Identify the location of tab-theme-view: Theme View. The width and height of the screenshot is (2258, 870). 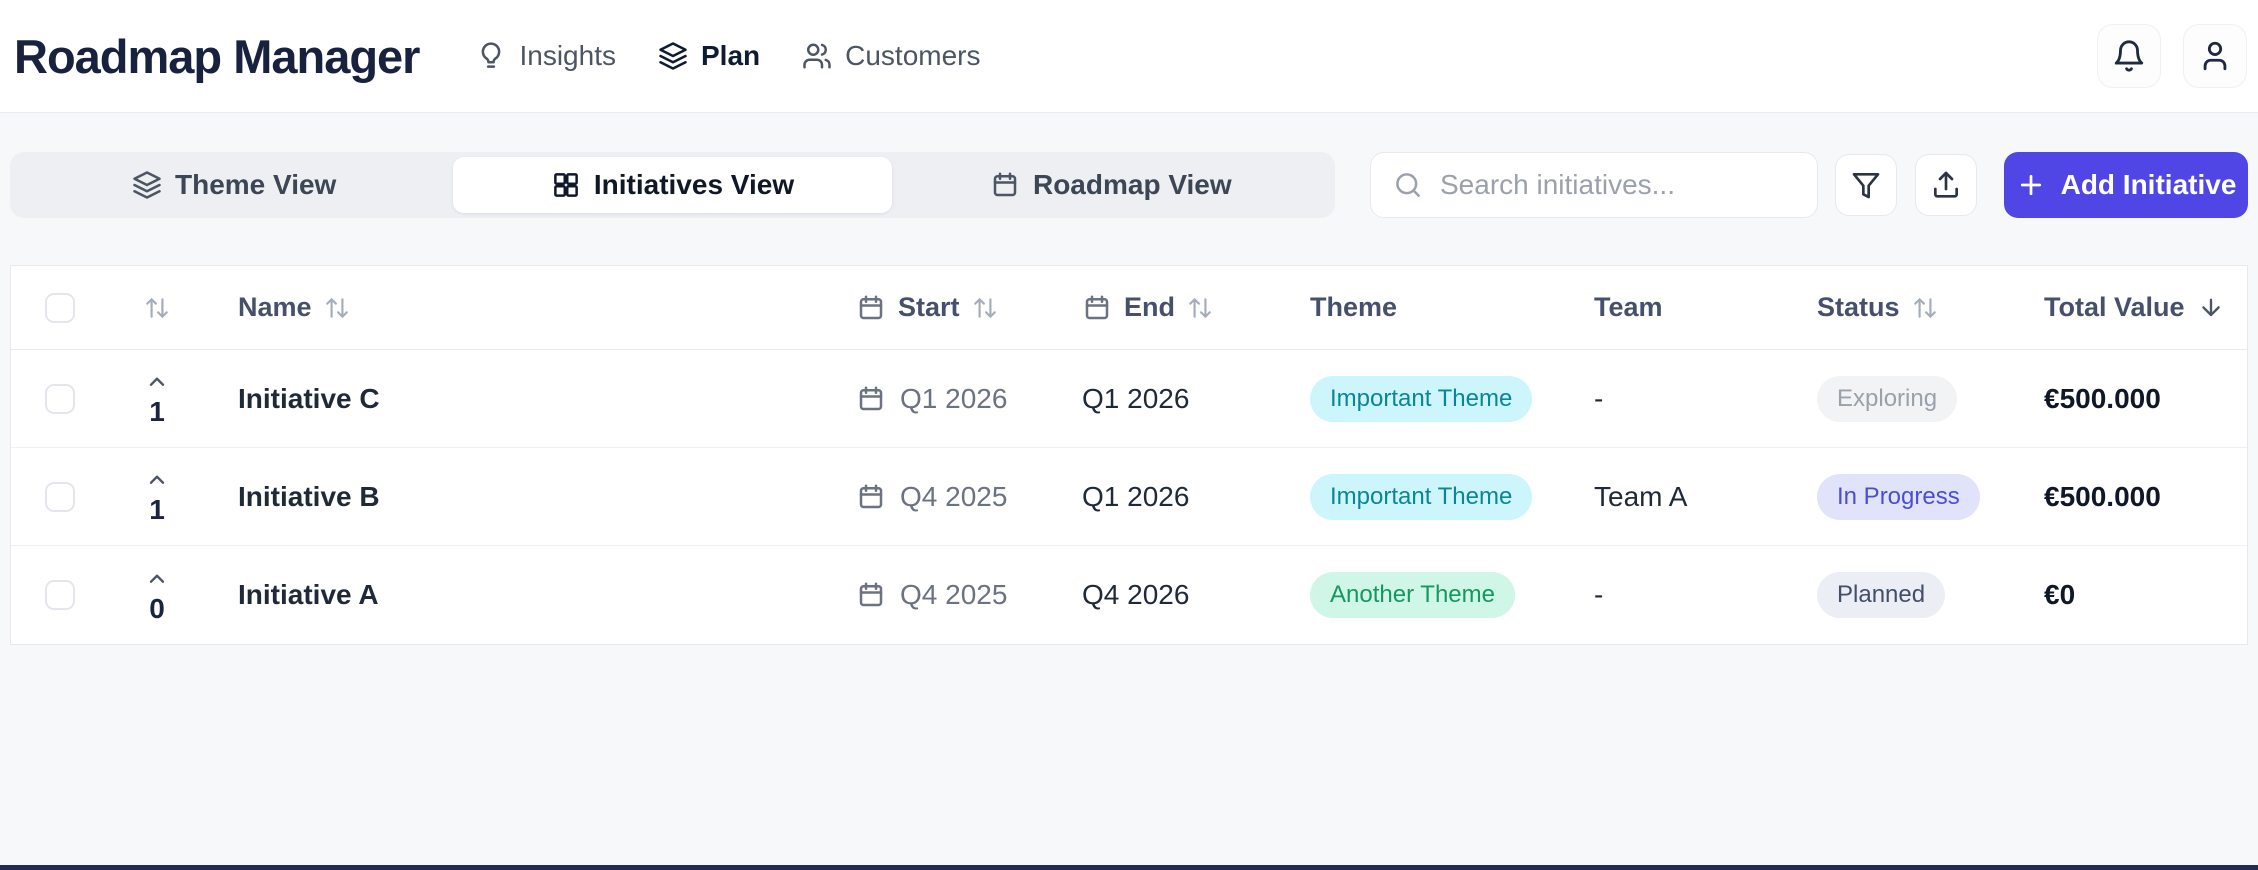
(234, 185).